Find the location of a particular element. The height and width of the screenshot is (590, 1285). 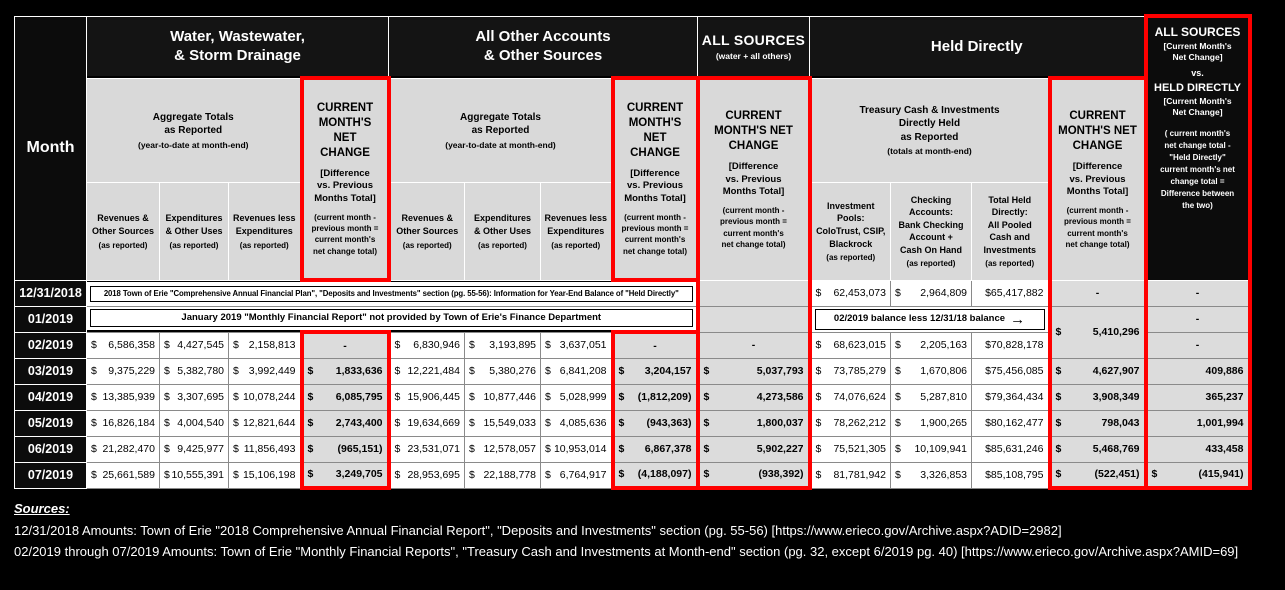

amount-cell: $ (943,363) is located at coordinates (655, 423).